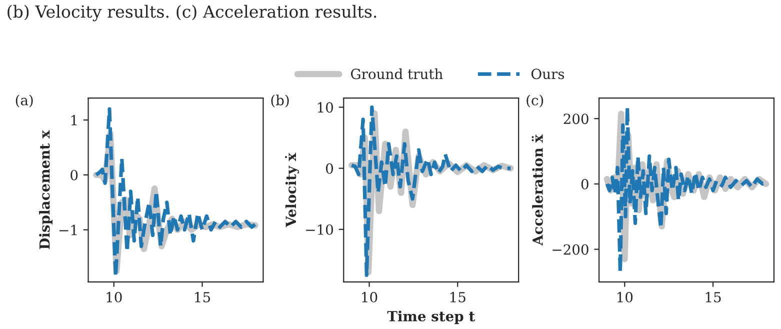 The image size is (781, 329). I want to click on x-axis-title: Time step t, so click(431, 317).